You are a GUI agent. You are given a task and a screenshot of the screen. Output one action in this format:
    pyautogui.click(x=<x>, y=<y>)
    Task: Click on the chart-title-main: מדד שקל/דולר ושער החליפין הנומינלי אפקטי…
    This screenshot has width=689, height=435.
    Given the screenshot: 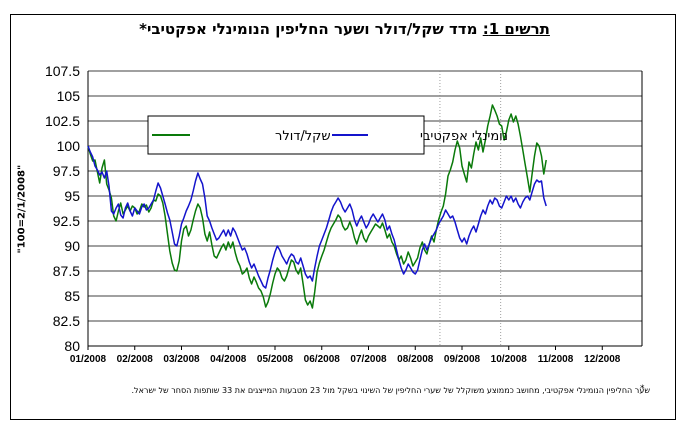 What is the action you would take?
    pyautogui.click(x=308, y=29)
    